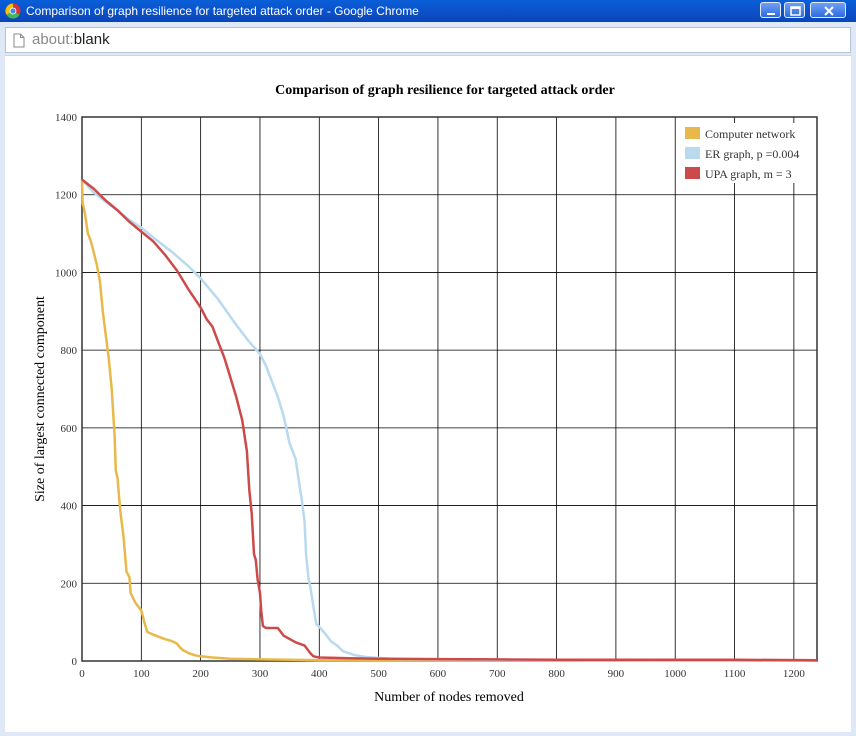  Describe the element at coordinates (770, 10) in the screenshot. I see `minimize-button` at that location.